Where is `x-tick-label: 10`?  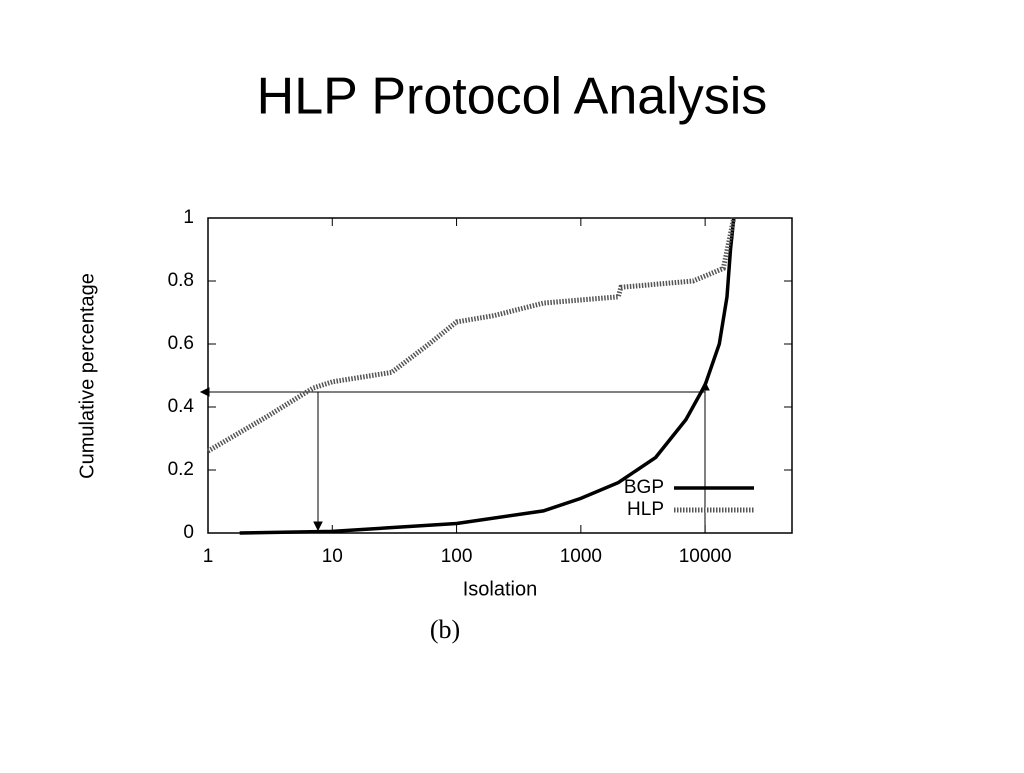
x-tick-label: 10 is located at coordinates (332, 556).